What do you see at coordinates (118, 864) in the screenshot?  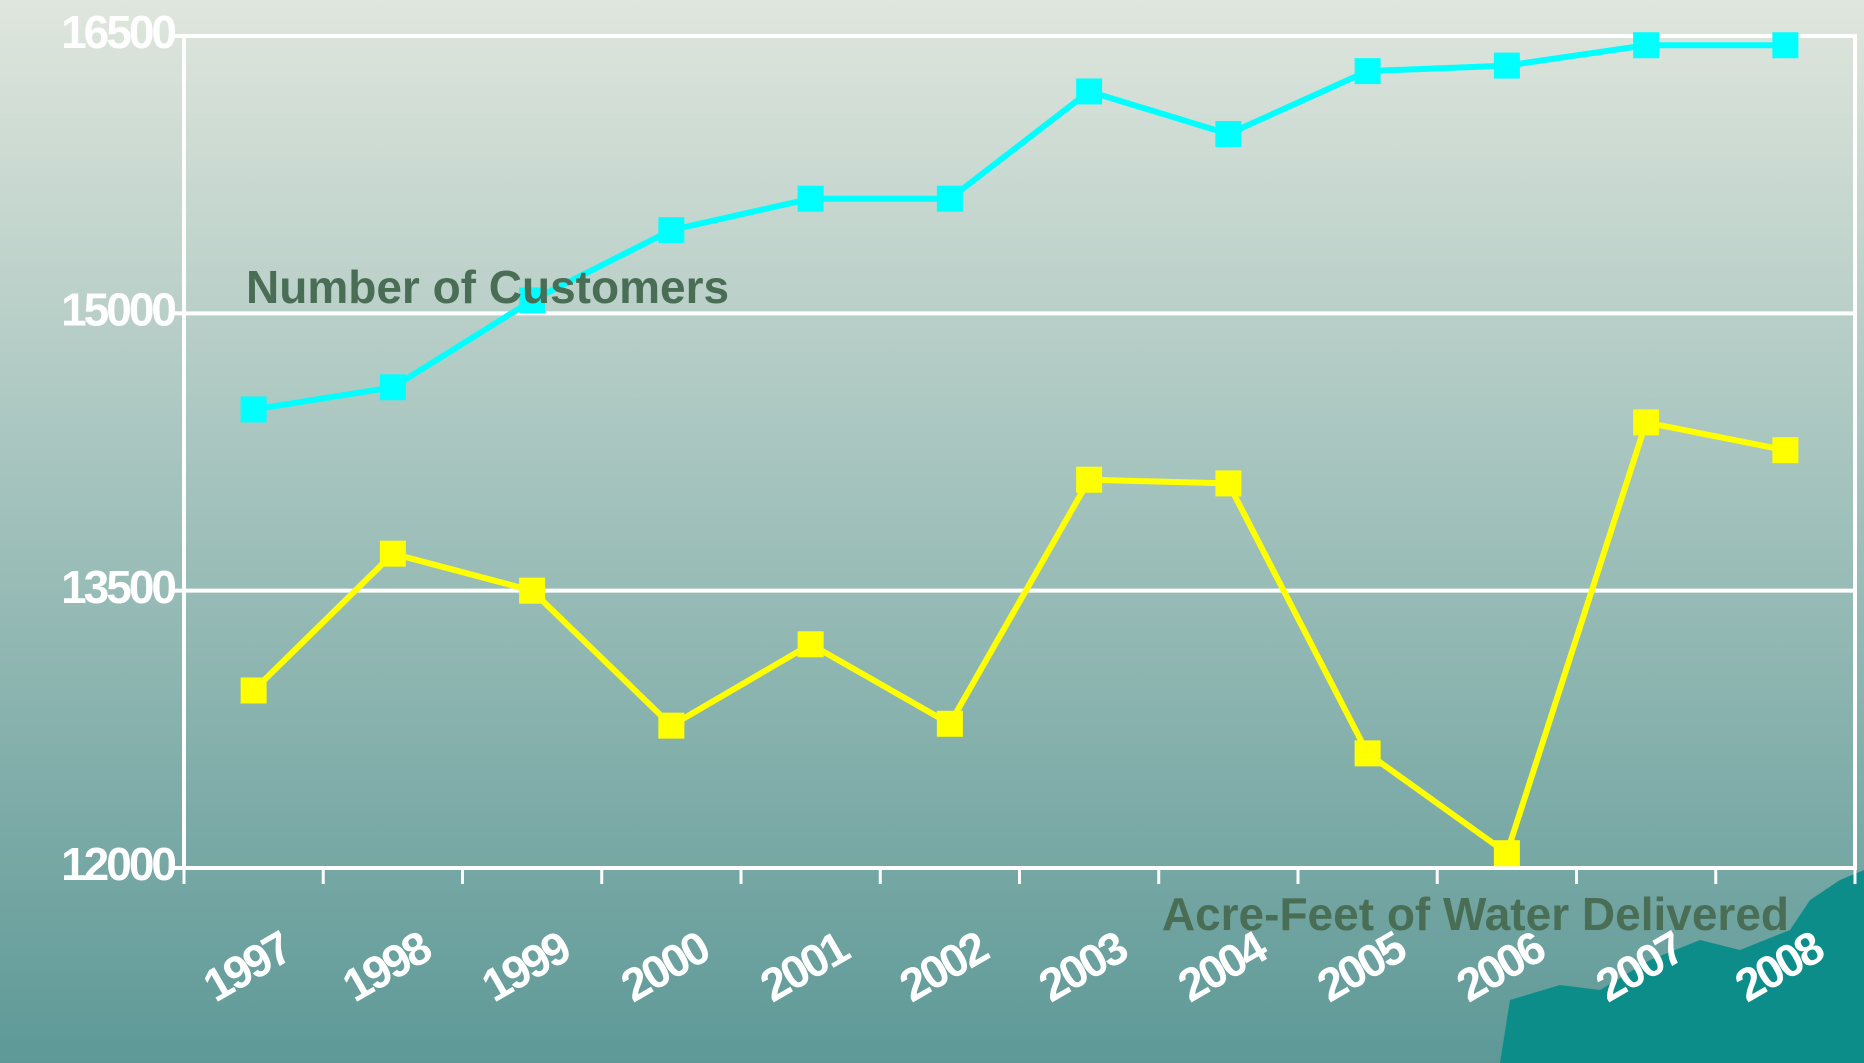 I see `y-tick-label: 12000` at bounding box center [118, 864].